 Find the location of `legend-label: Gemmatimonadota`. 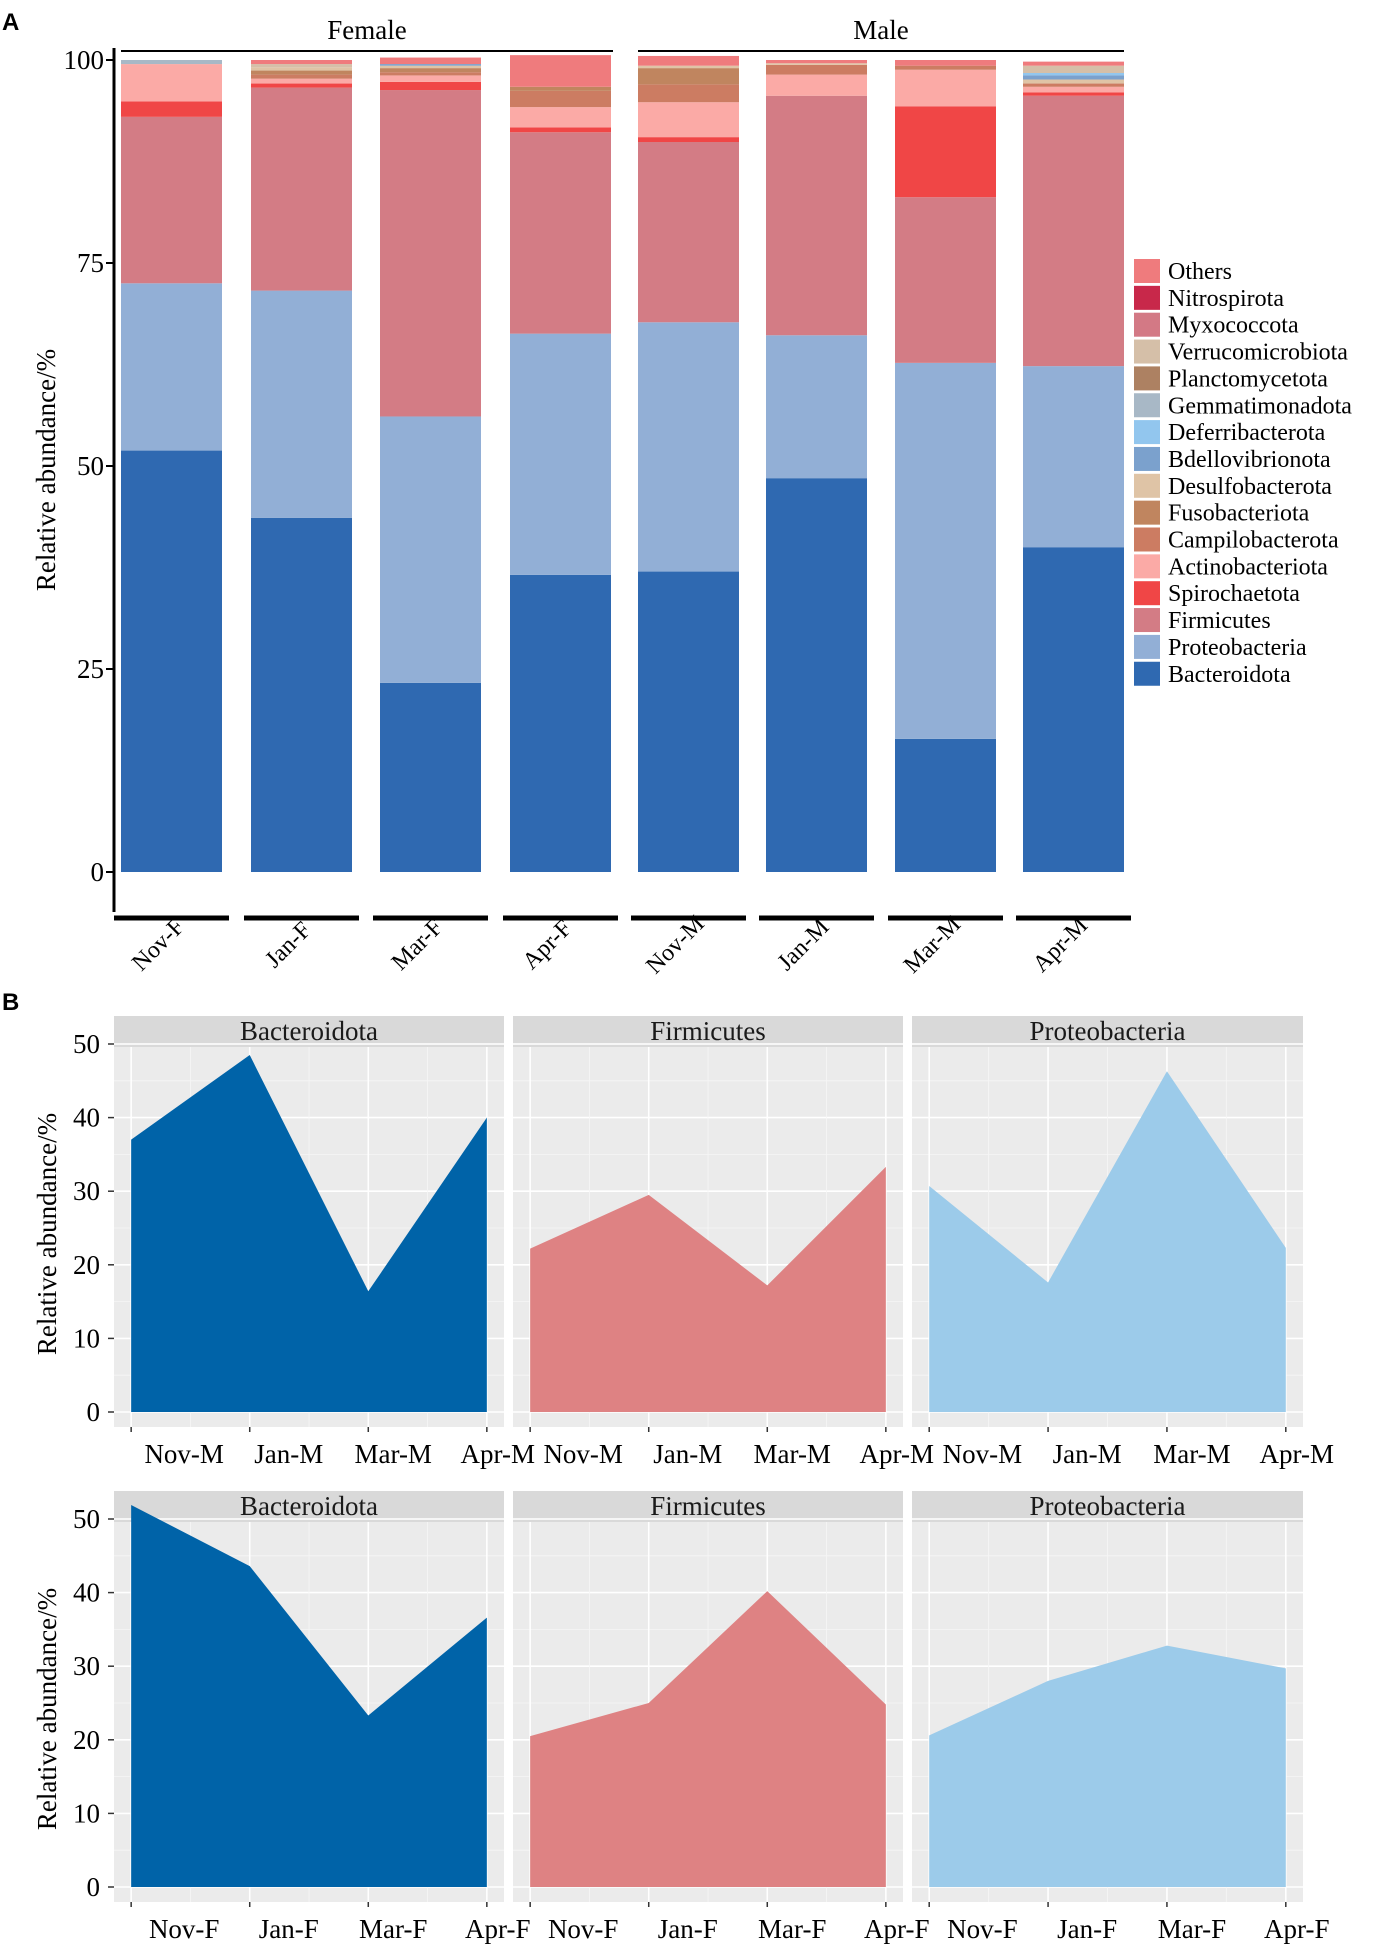

legend-label: Gemmatimonadota is located at coordinates (1260, 406).